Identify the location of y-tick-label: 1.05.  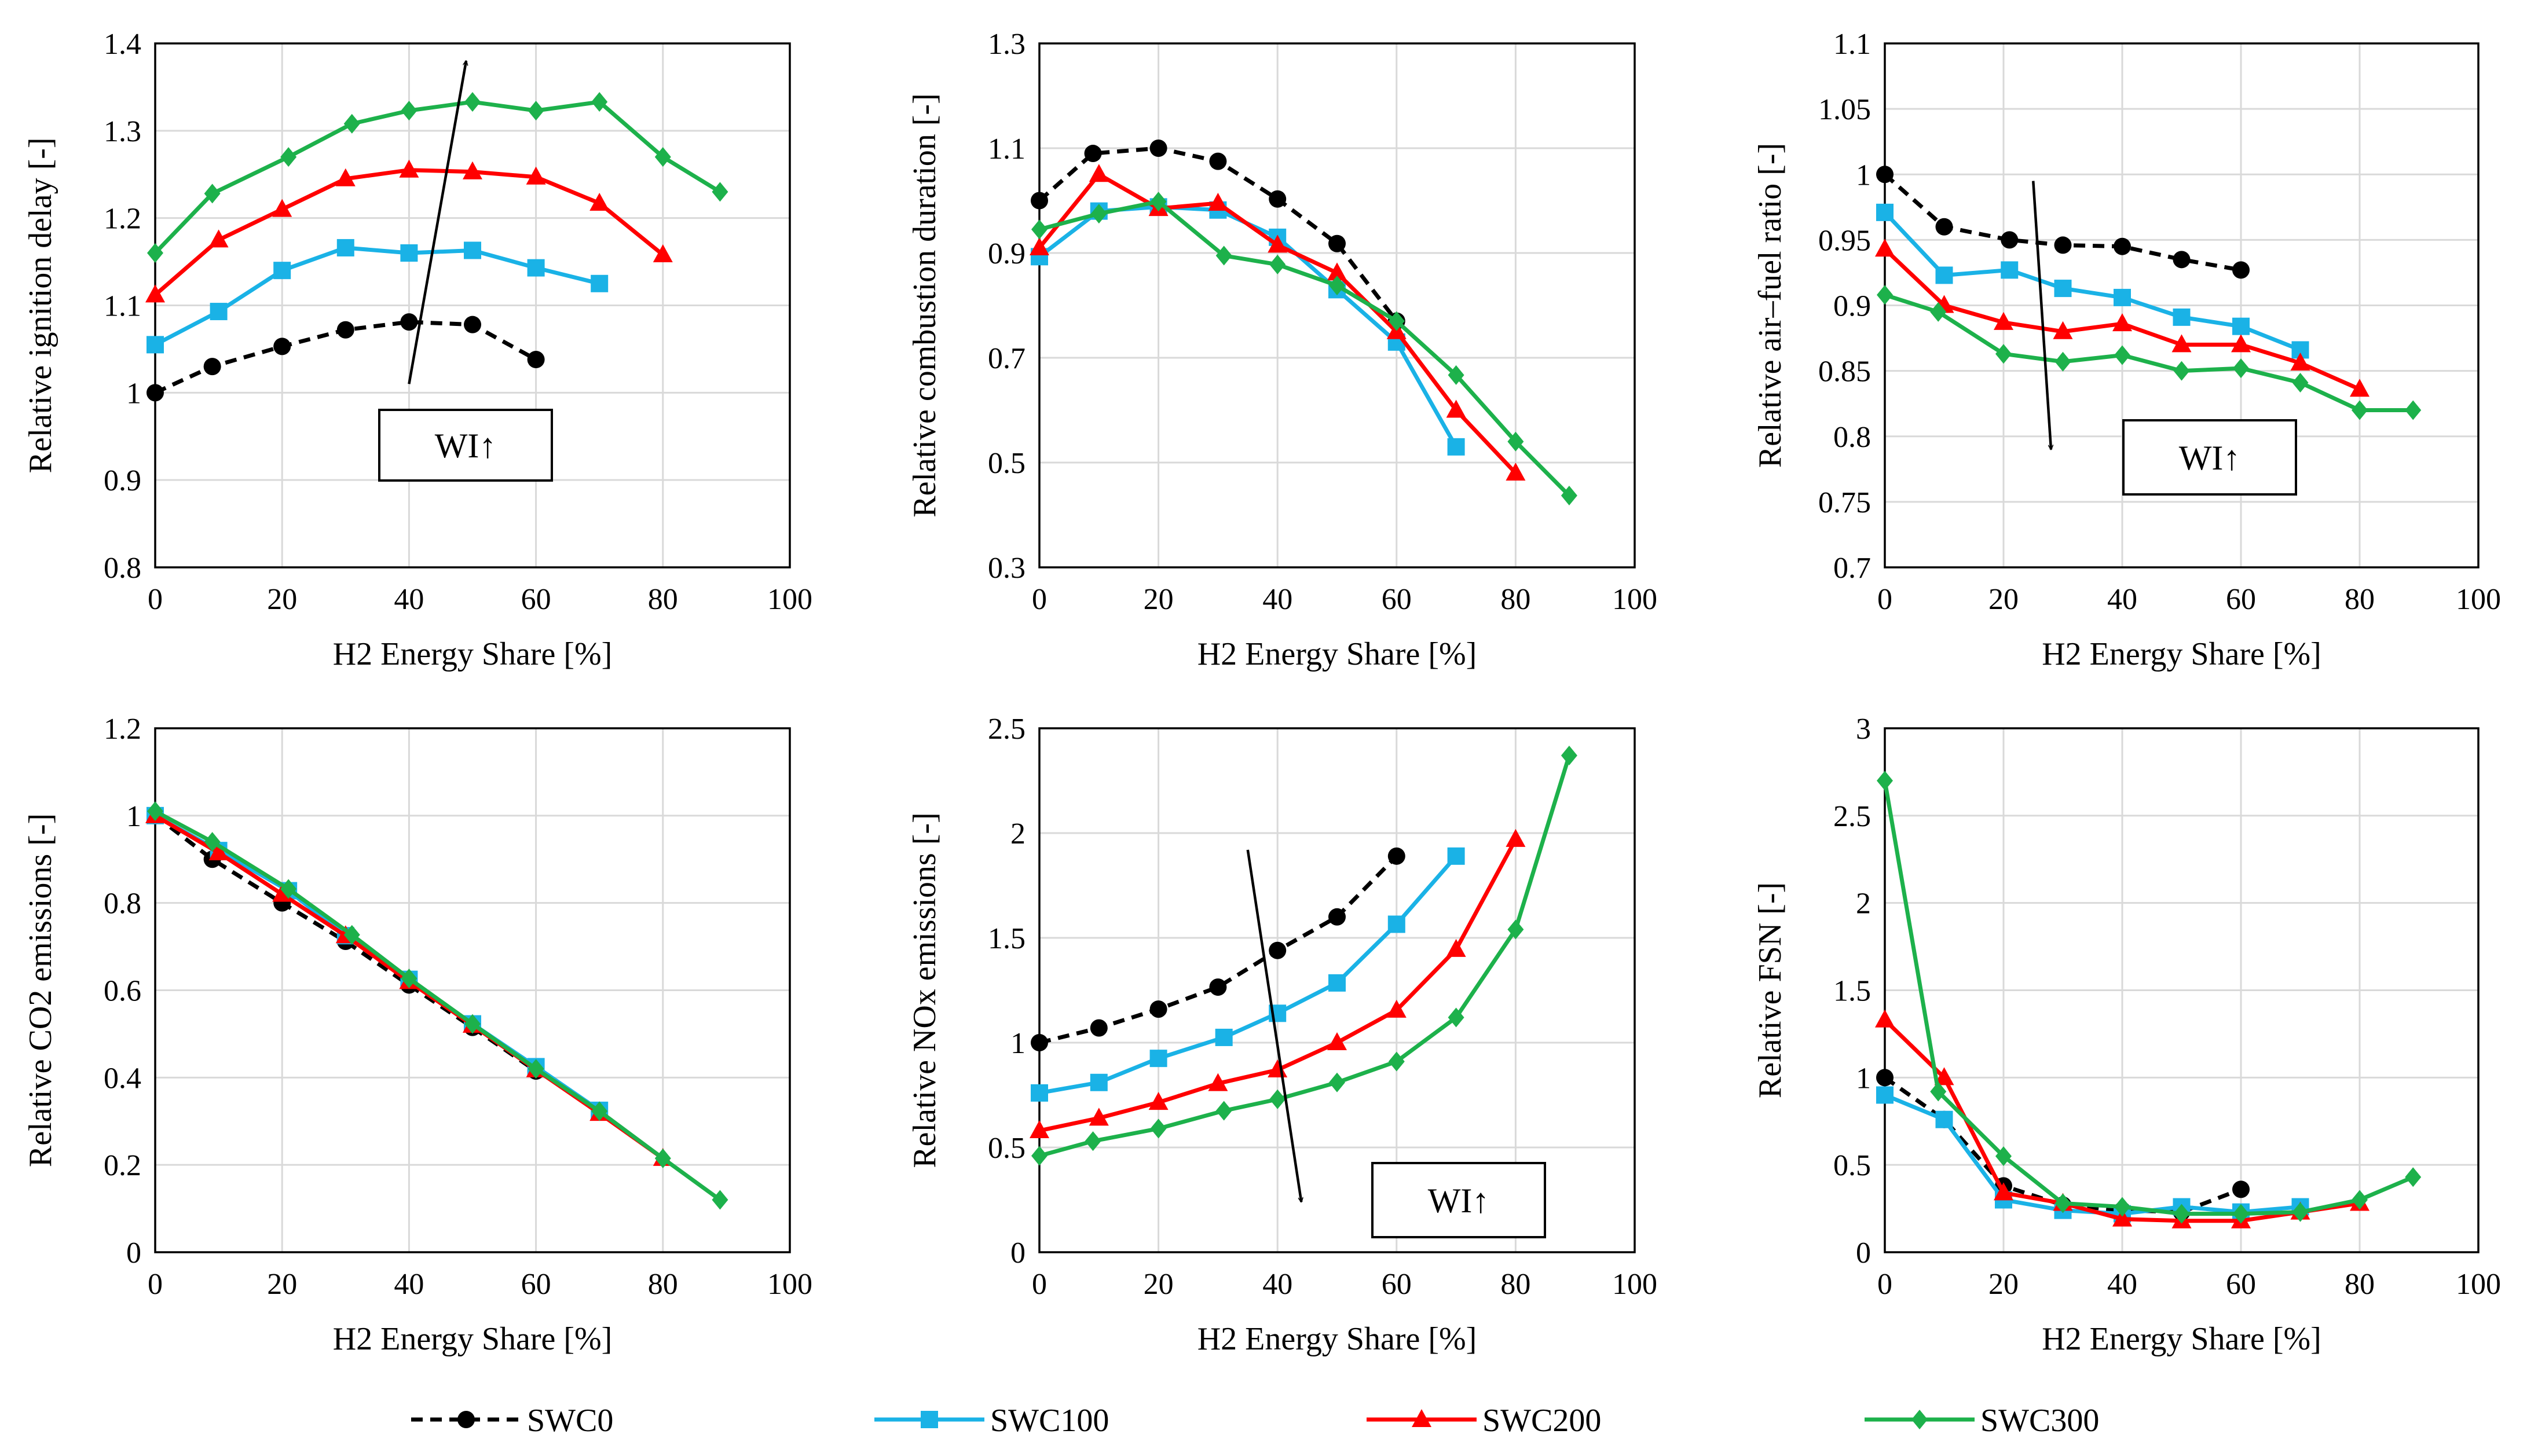
(1844, 109).